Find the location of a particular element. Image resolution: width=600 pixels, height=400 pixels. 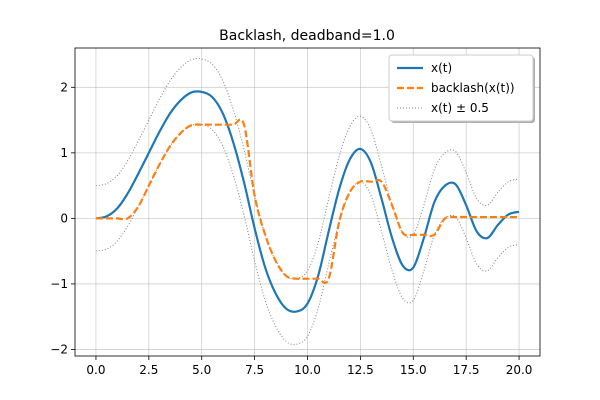

chart-title: Backlash, deadband=1.0 is located at coordinates (307, 36).